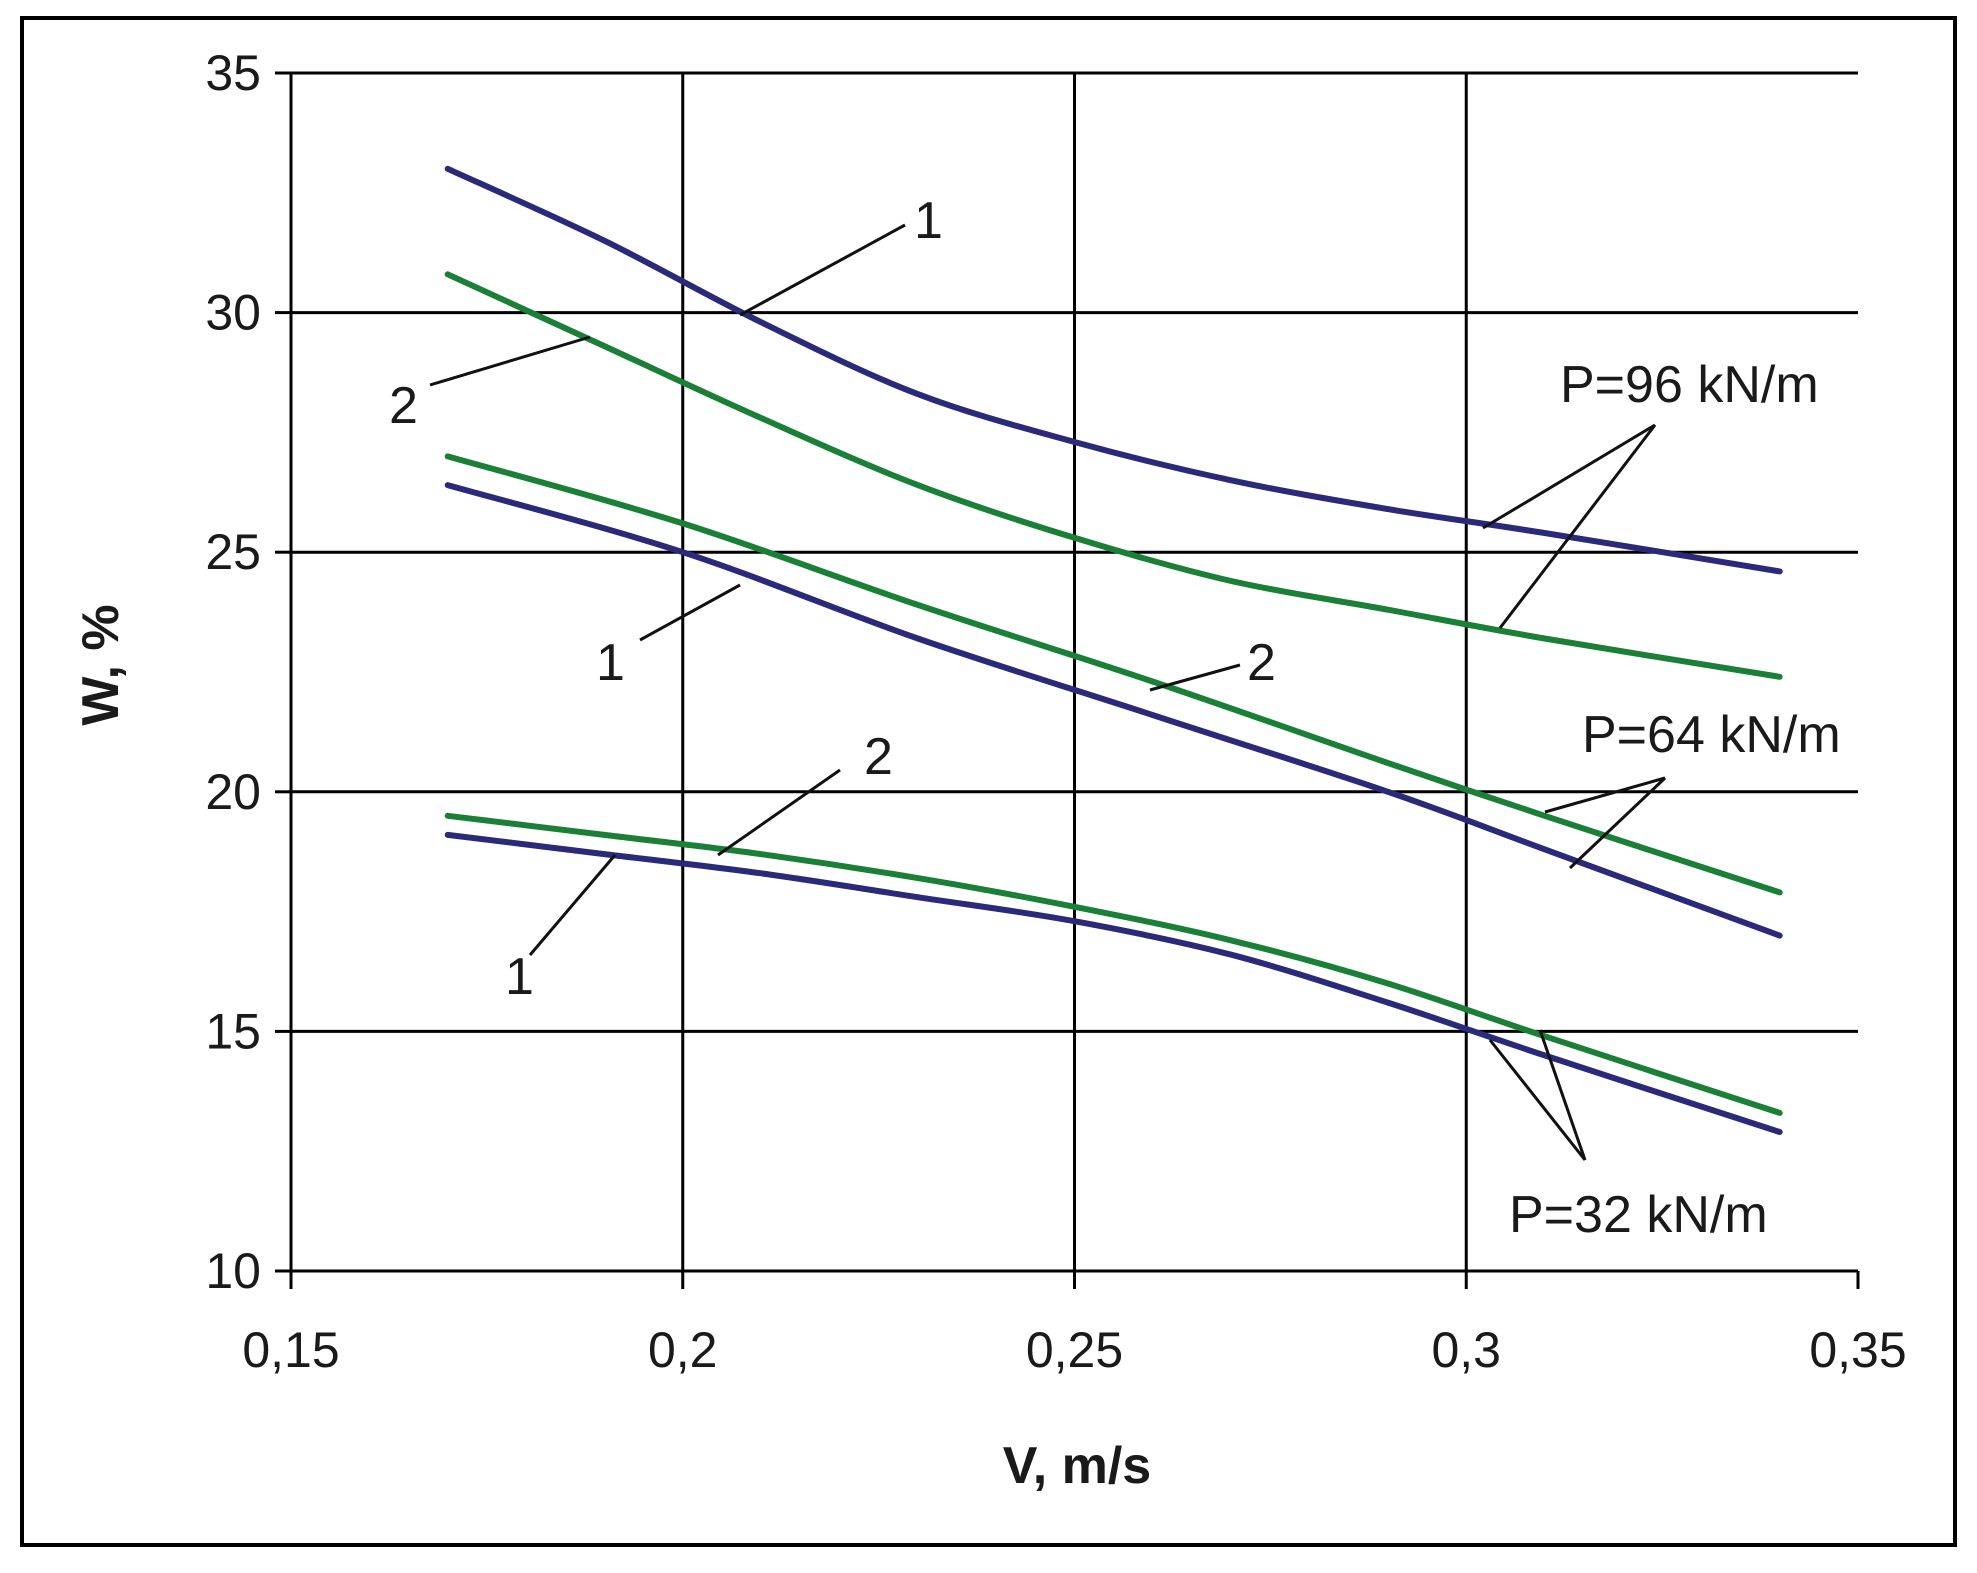 This screenshot has height=1573, width=1977. I want to click on annotation-curve-2-lower: 2, so click(878, 757).